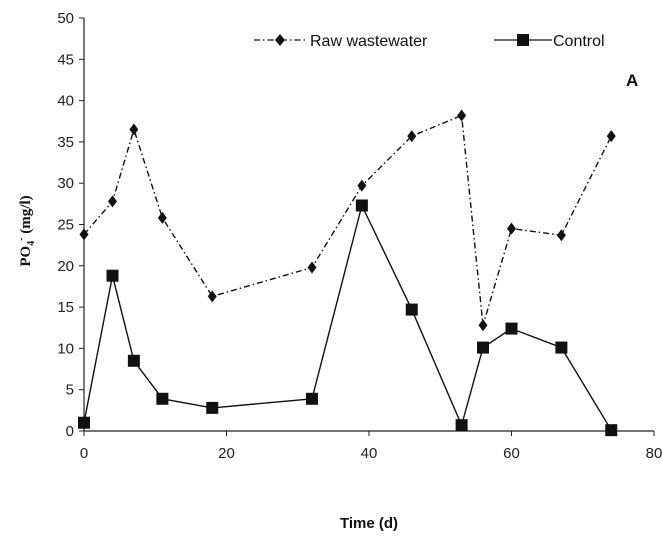  I want to click on x-axis-title: Time (d), so click(369, 523).